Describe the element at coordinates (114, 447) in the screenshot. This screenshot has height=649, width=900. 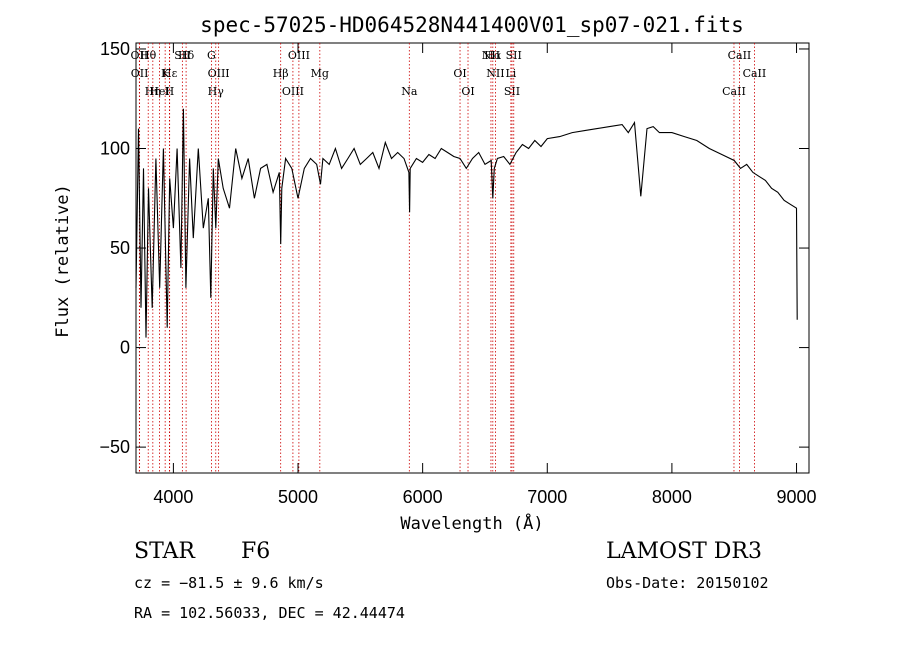
I see `y-tick-label: −50` at that location.